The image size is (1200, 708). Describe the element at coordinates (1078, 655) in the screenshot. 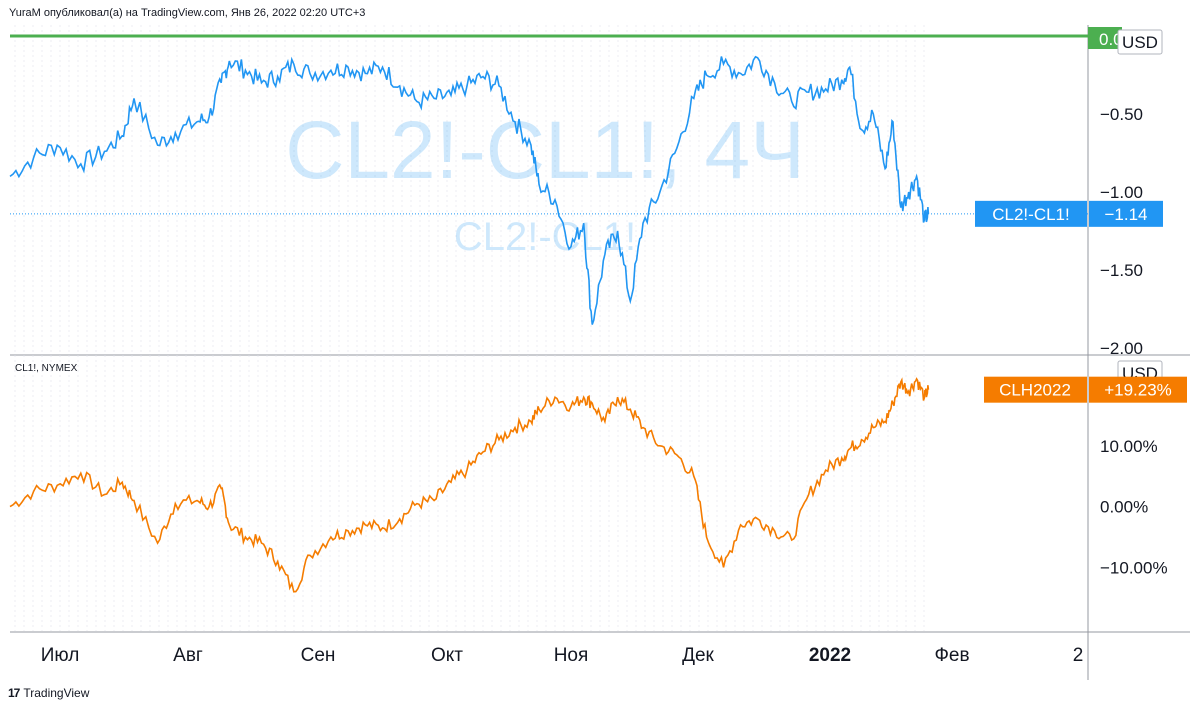

I see `time-tick-label: 2` at that location.